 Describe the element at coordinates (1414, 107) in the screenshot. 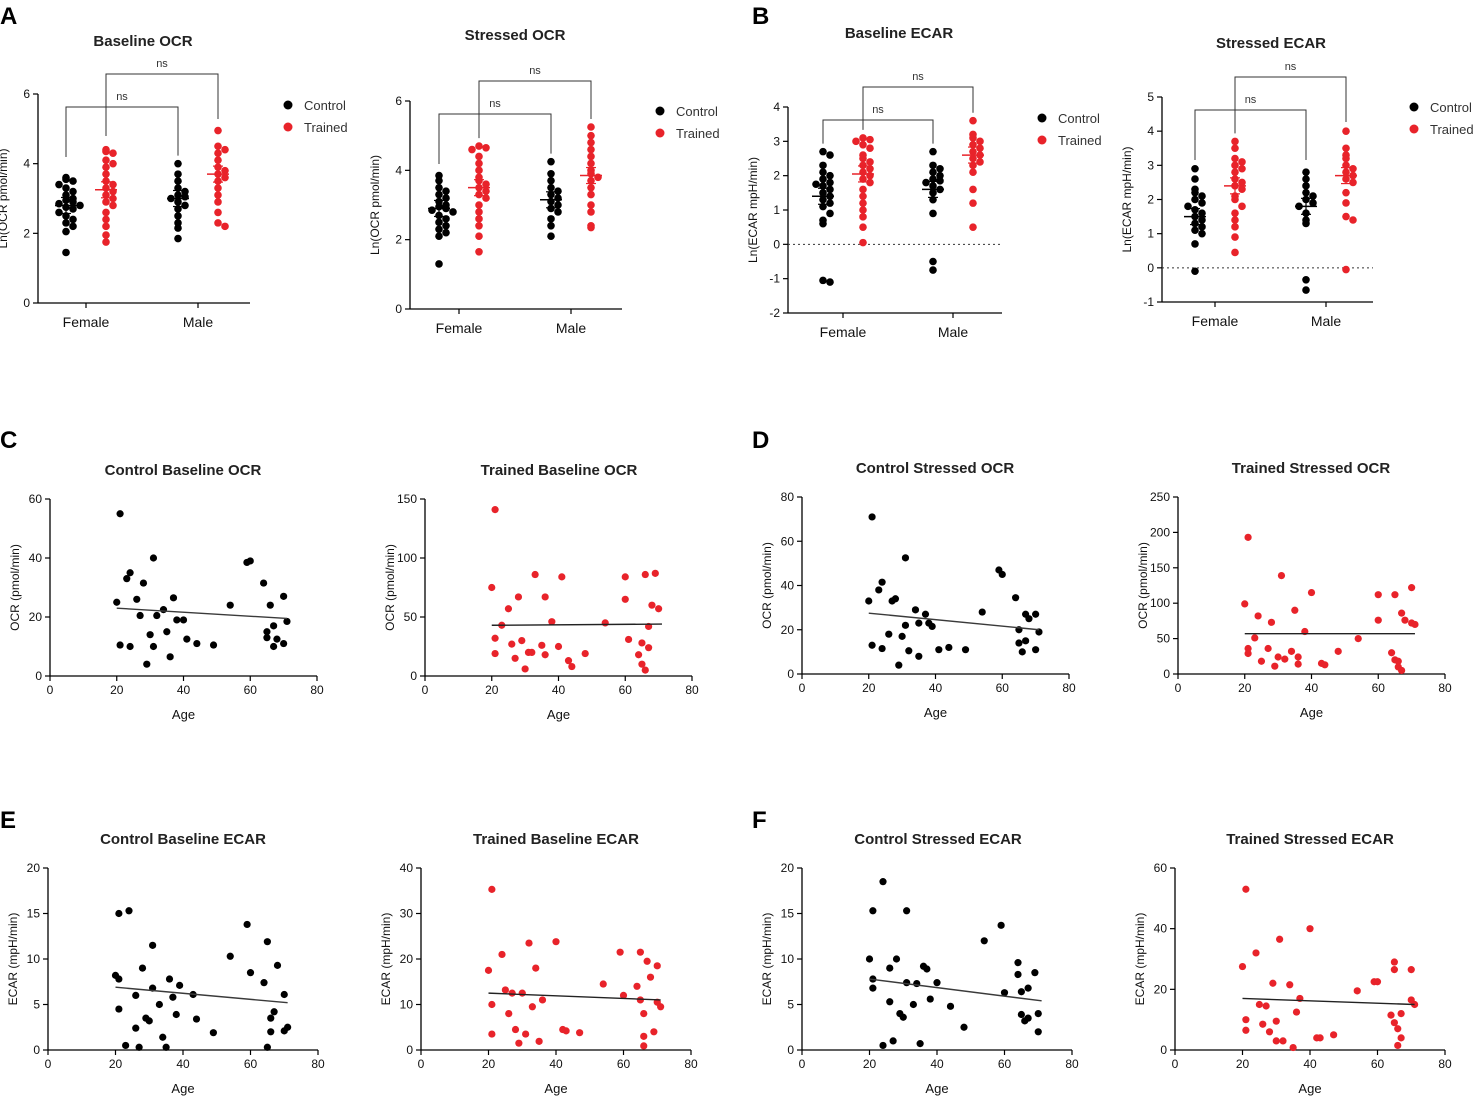

I see `legend-marker-control` at that location.